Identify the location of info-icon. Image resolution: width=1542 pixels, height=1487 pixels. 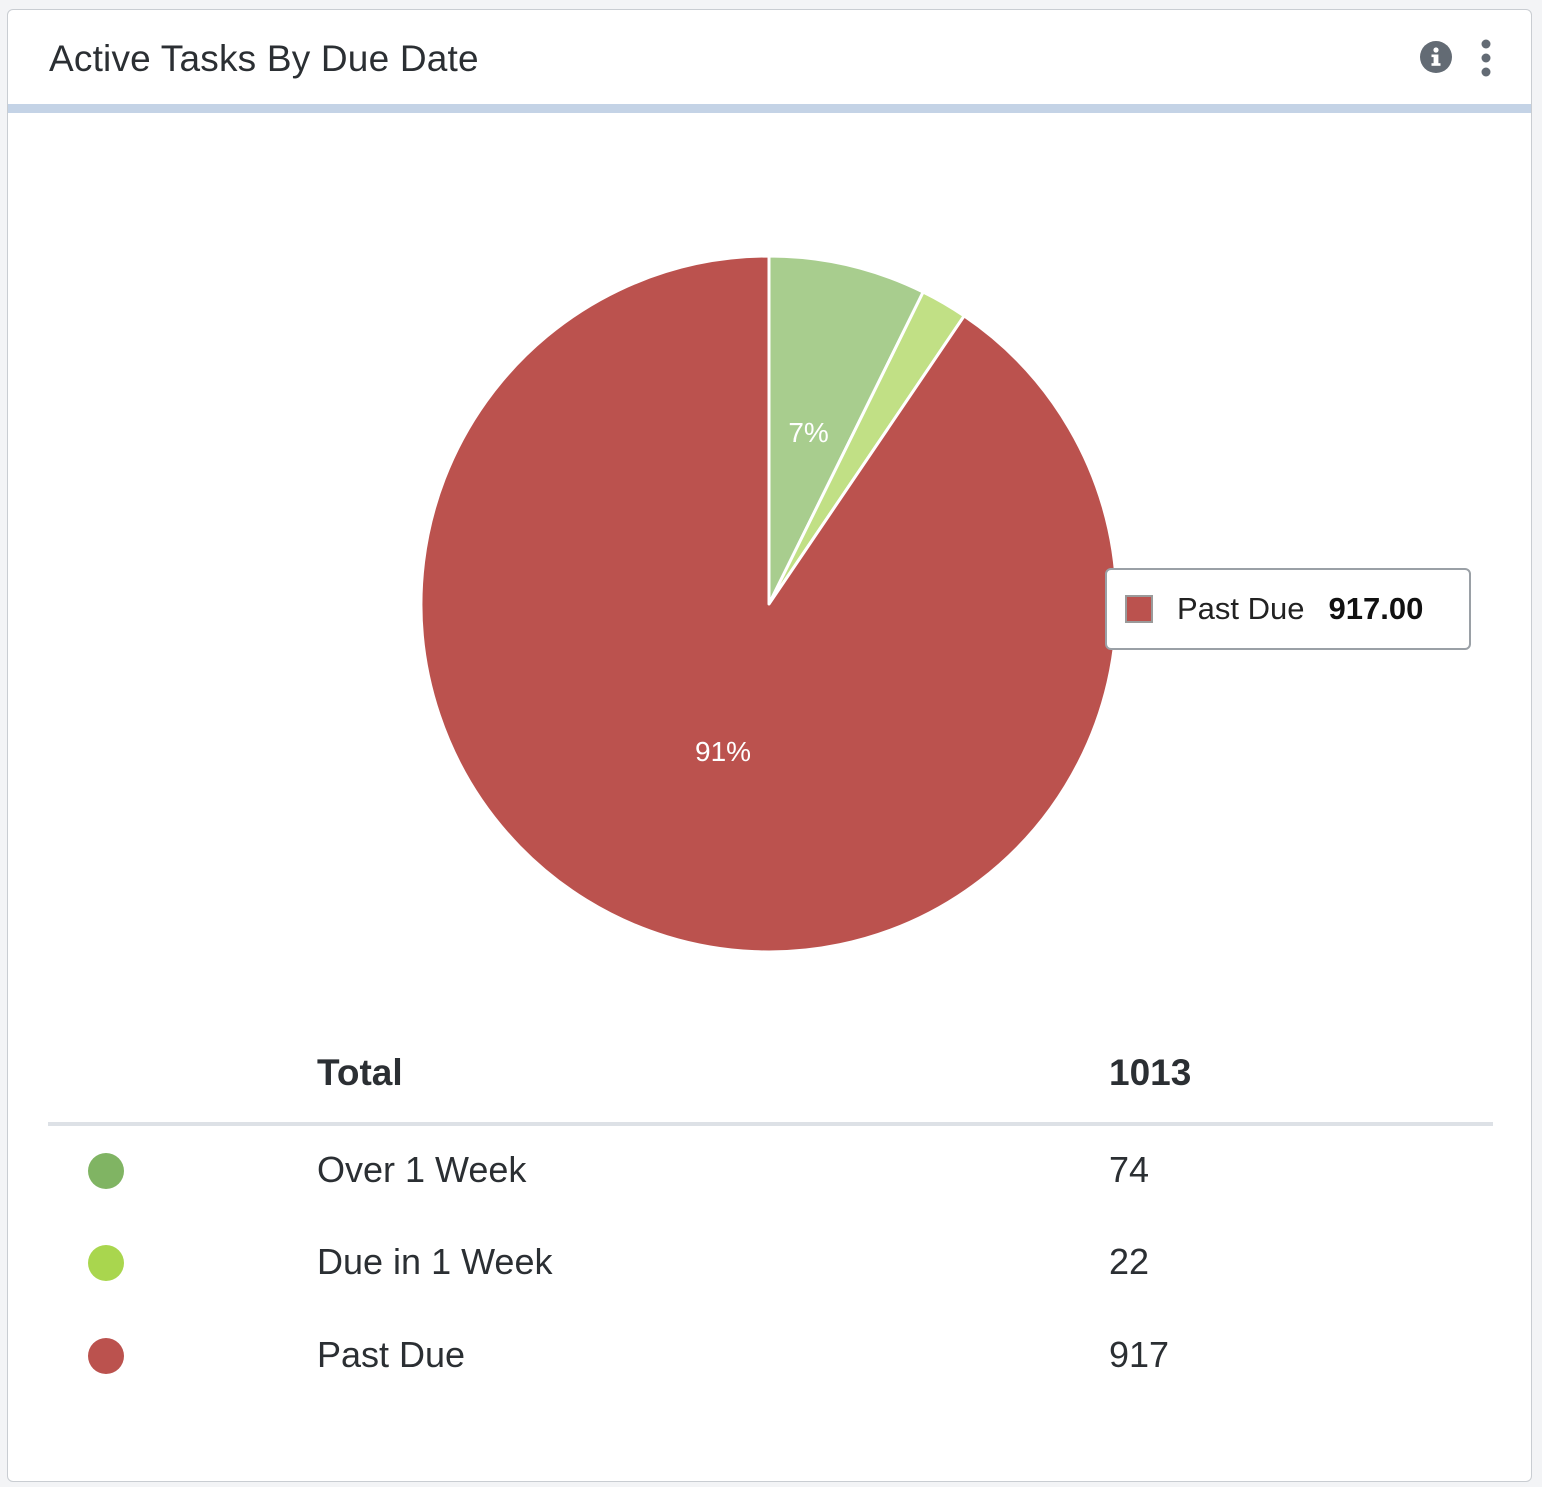
(1436, 57).